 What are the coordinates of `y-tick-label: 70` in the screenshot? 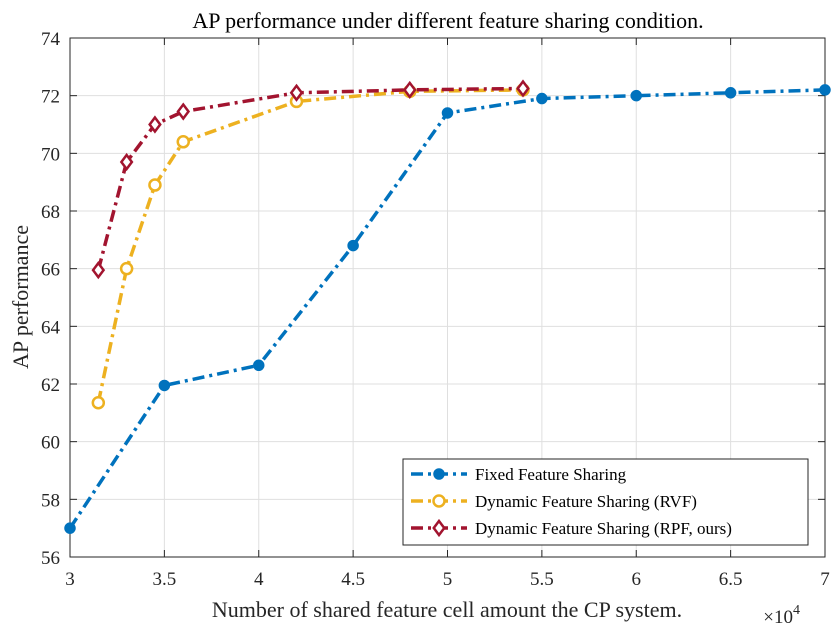 It's located at (50, 154).